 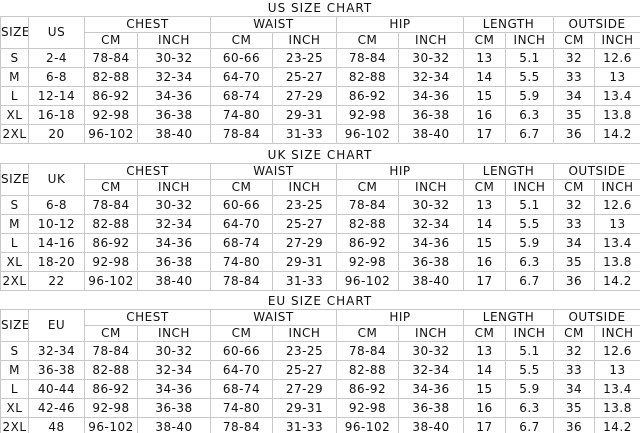 What do you see at coordinates (508, 317) in the screenshot?
I see `group-header: LENGTH` at bounding box center [508, 317].